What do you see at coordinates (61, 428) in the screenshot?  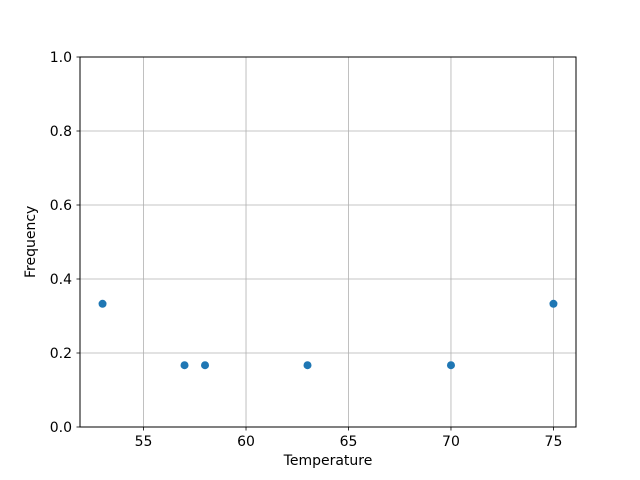 I see `y-tick-label: 0.0` at bounding box center [61, 428].